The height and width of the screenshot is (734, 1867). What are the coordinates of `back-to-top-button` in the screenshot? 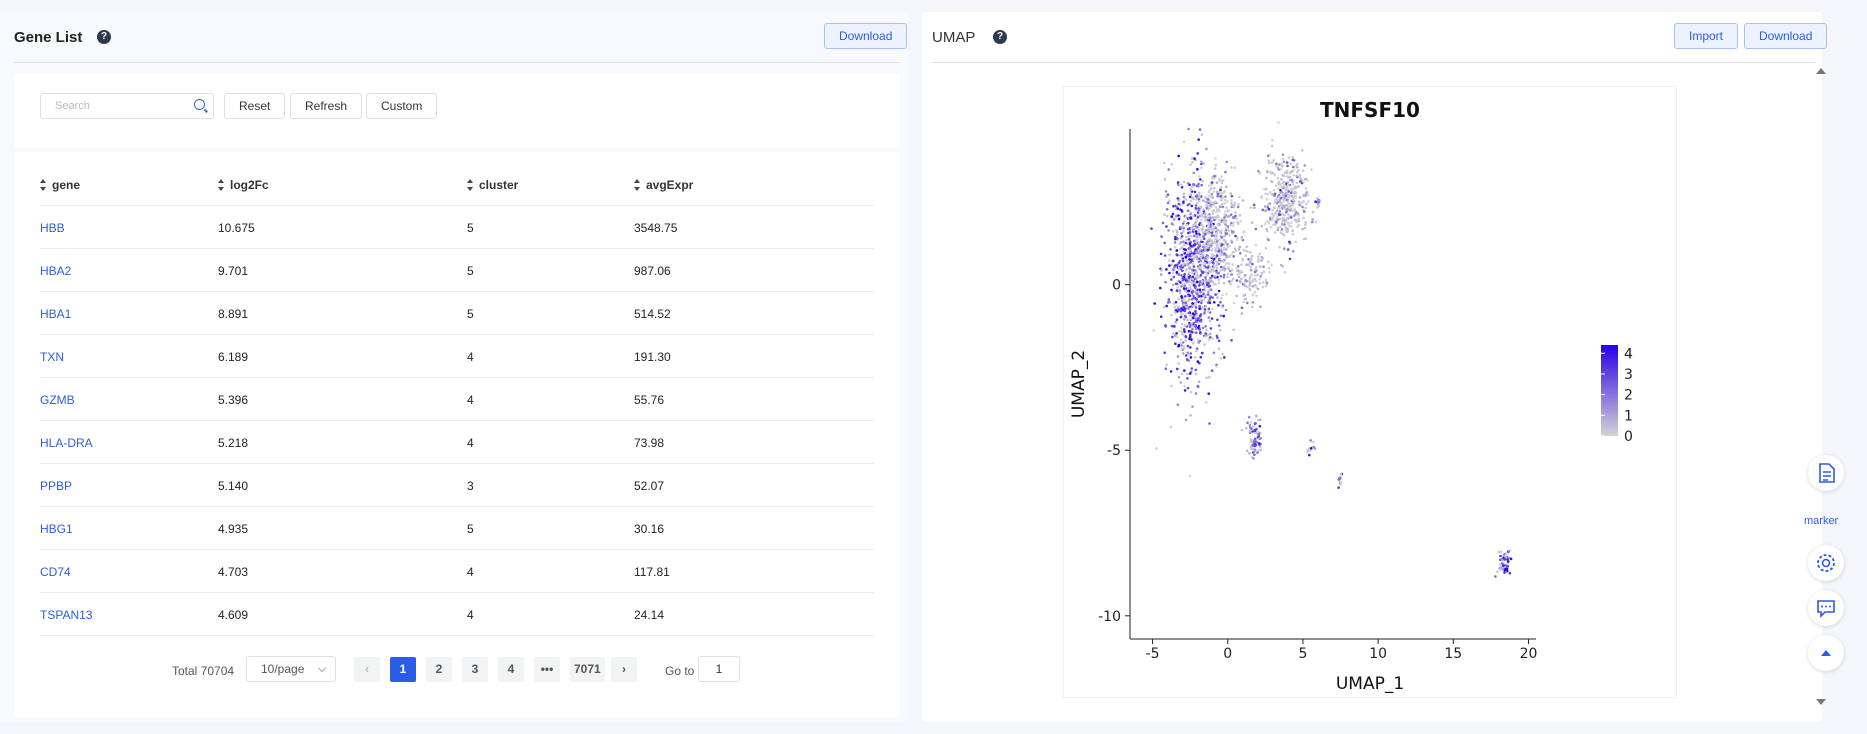 It's located at (1826, 653).